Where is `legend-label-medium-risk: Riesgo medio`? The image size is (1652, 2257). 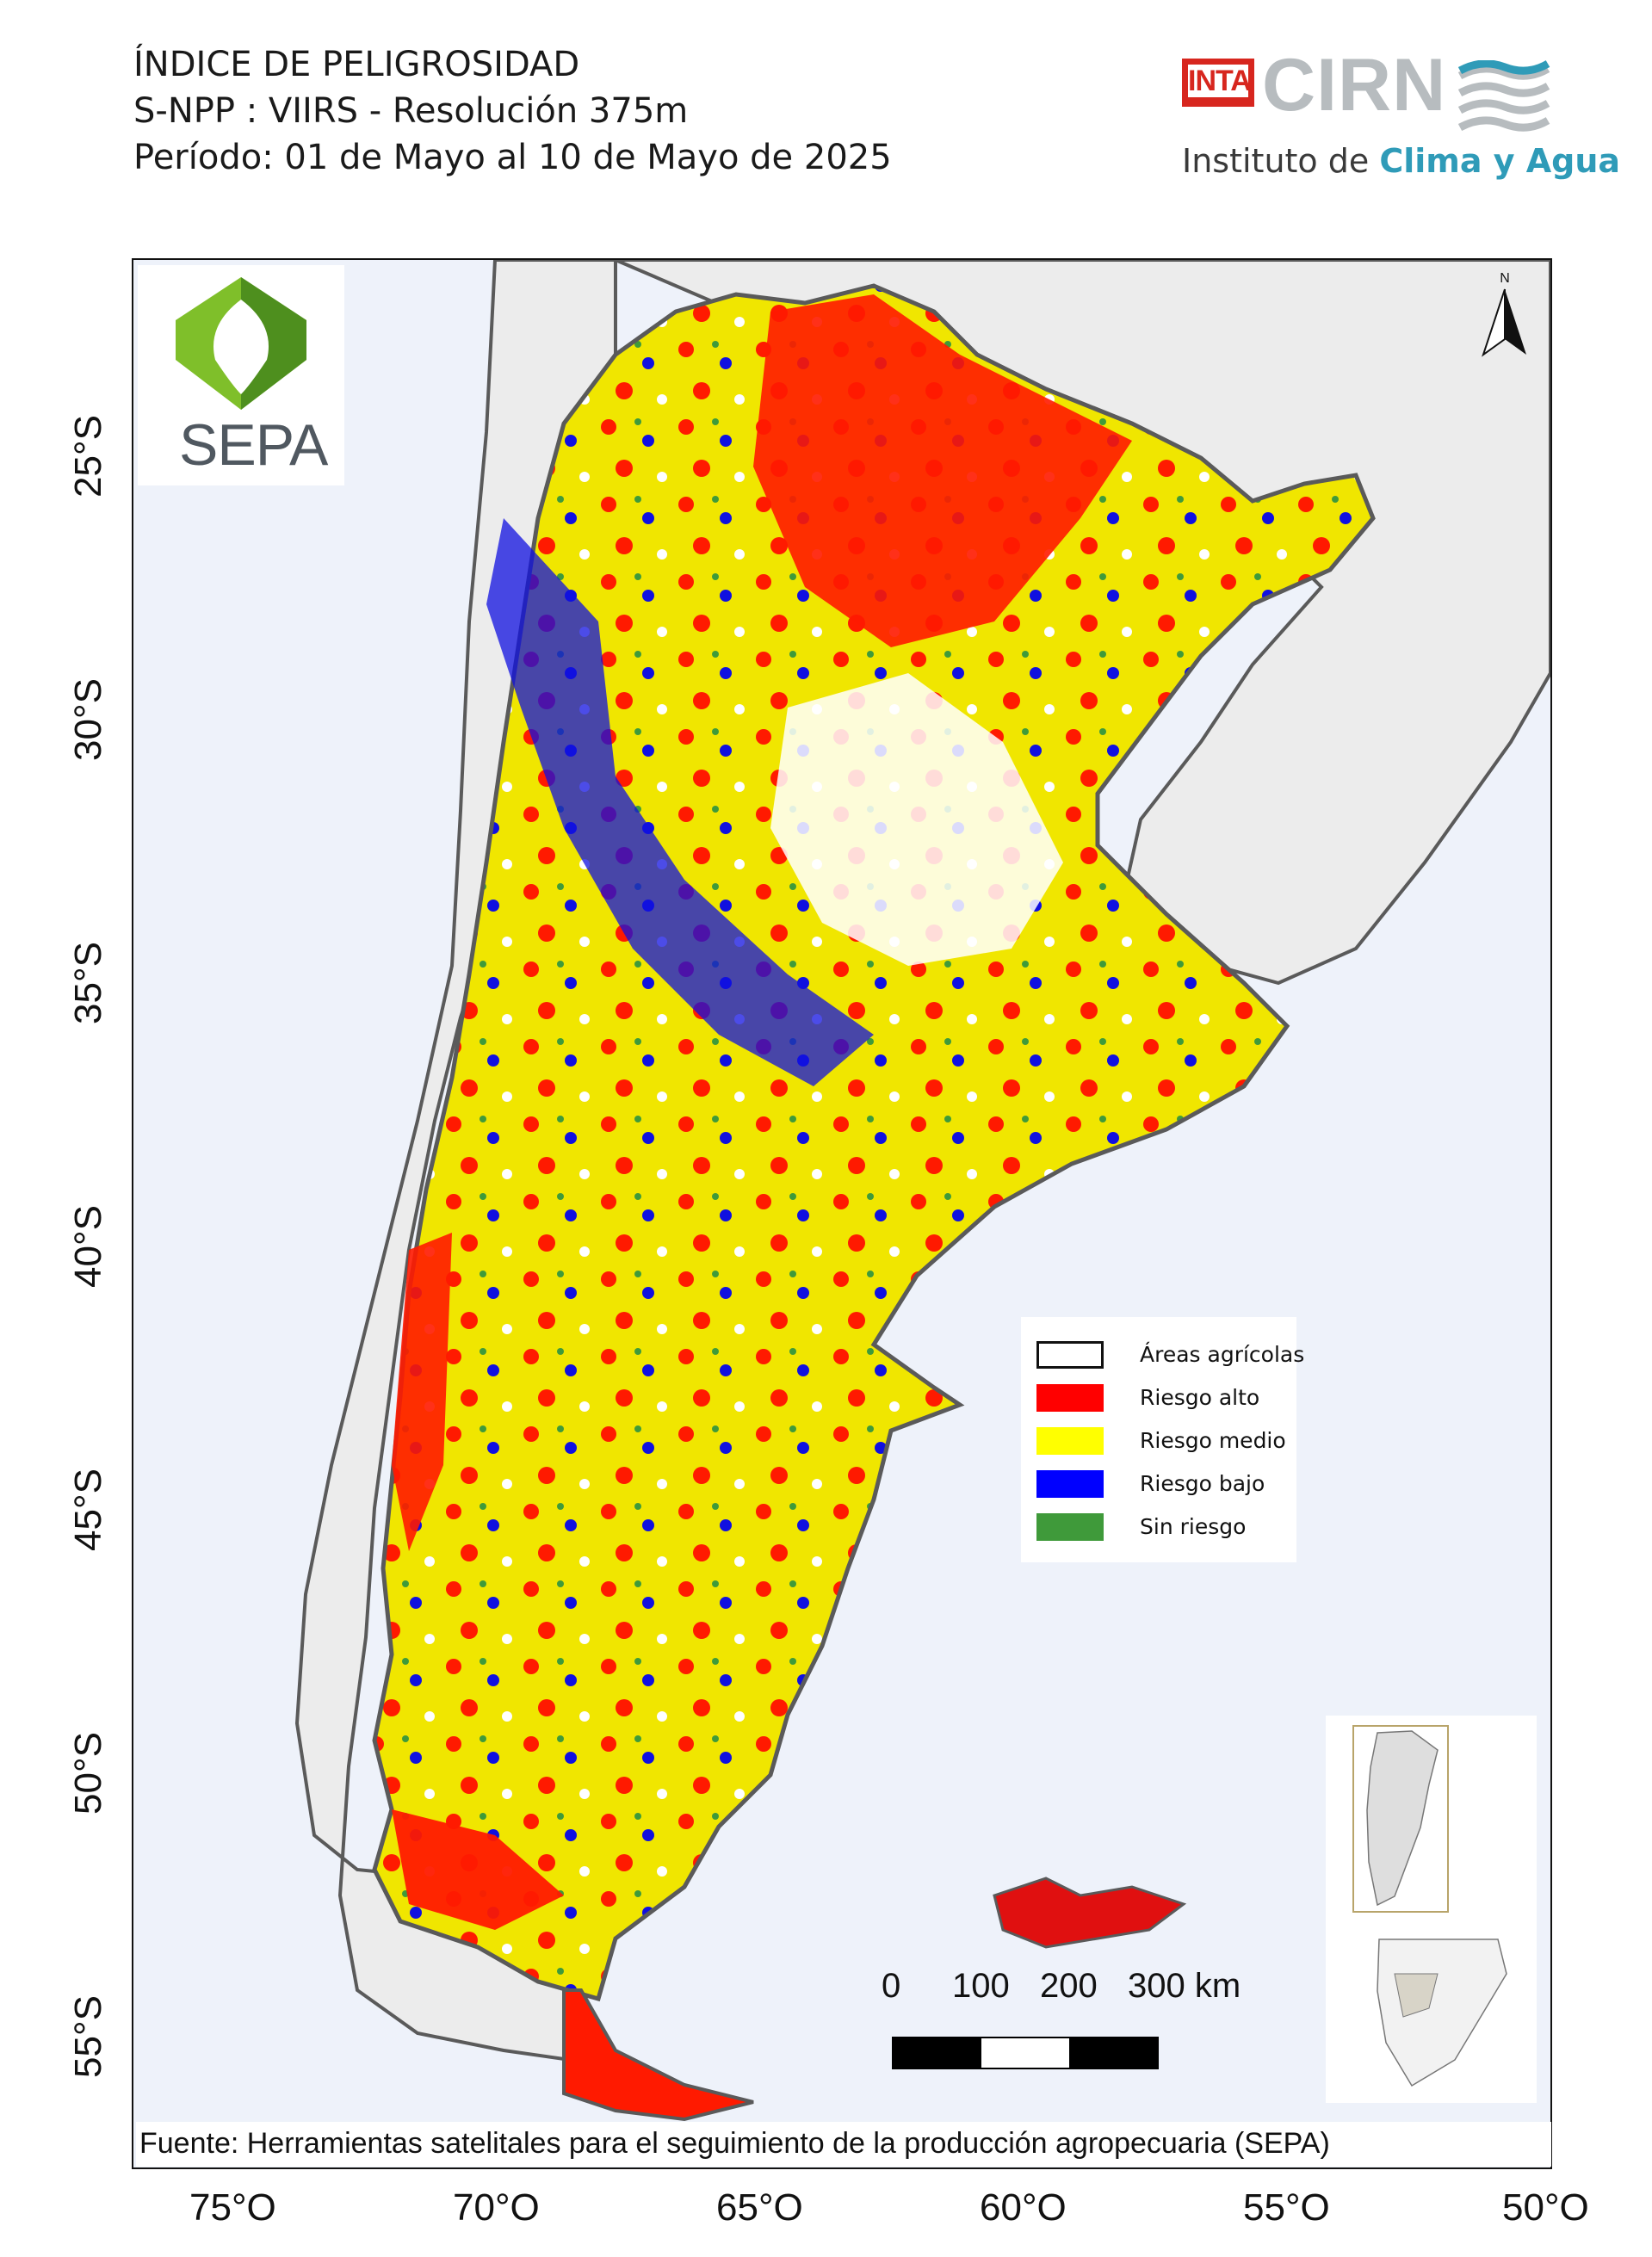
legend-label-medium-risk: Riesgo medio is located at coordinates (1213, 1440).